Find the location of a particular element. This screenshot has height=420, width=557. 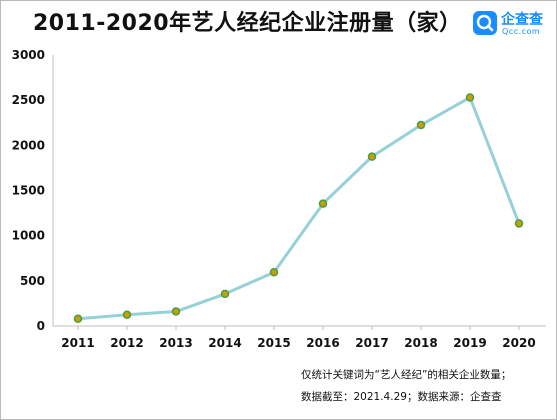

x-tick-label: 2013 is located at coordinates (175, 343).